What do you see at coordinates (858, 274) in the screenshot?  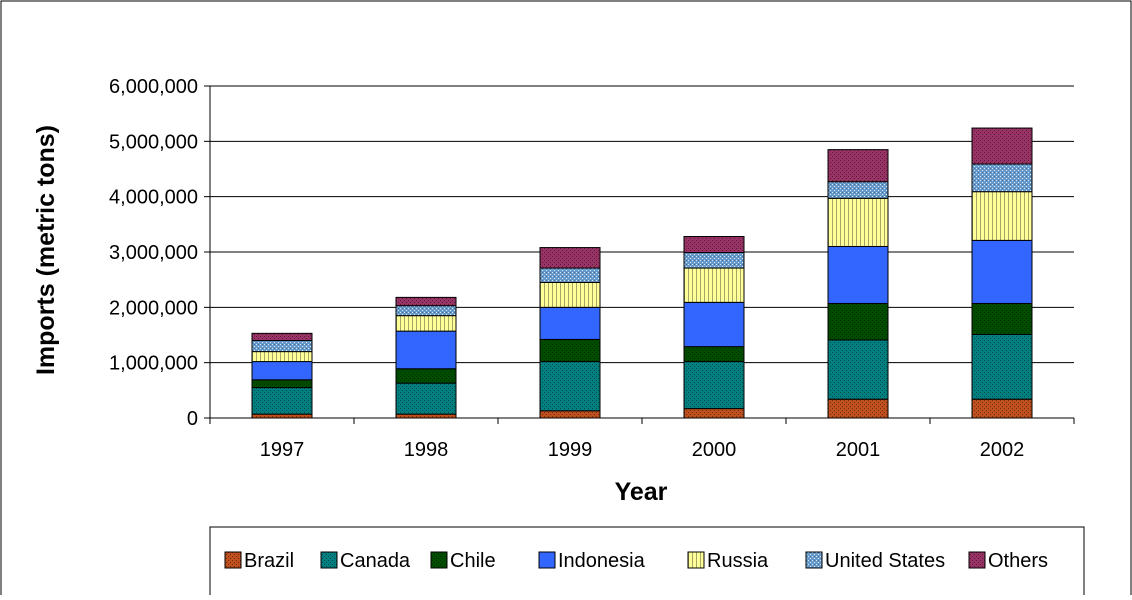 I see `bar-segment-indonesia-2001` at bounding box center [858, 274].